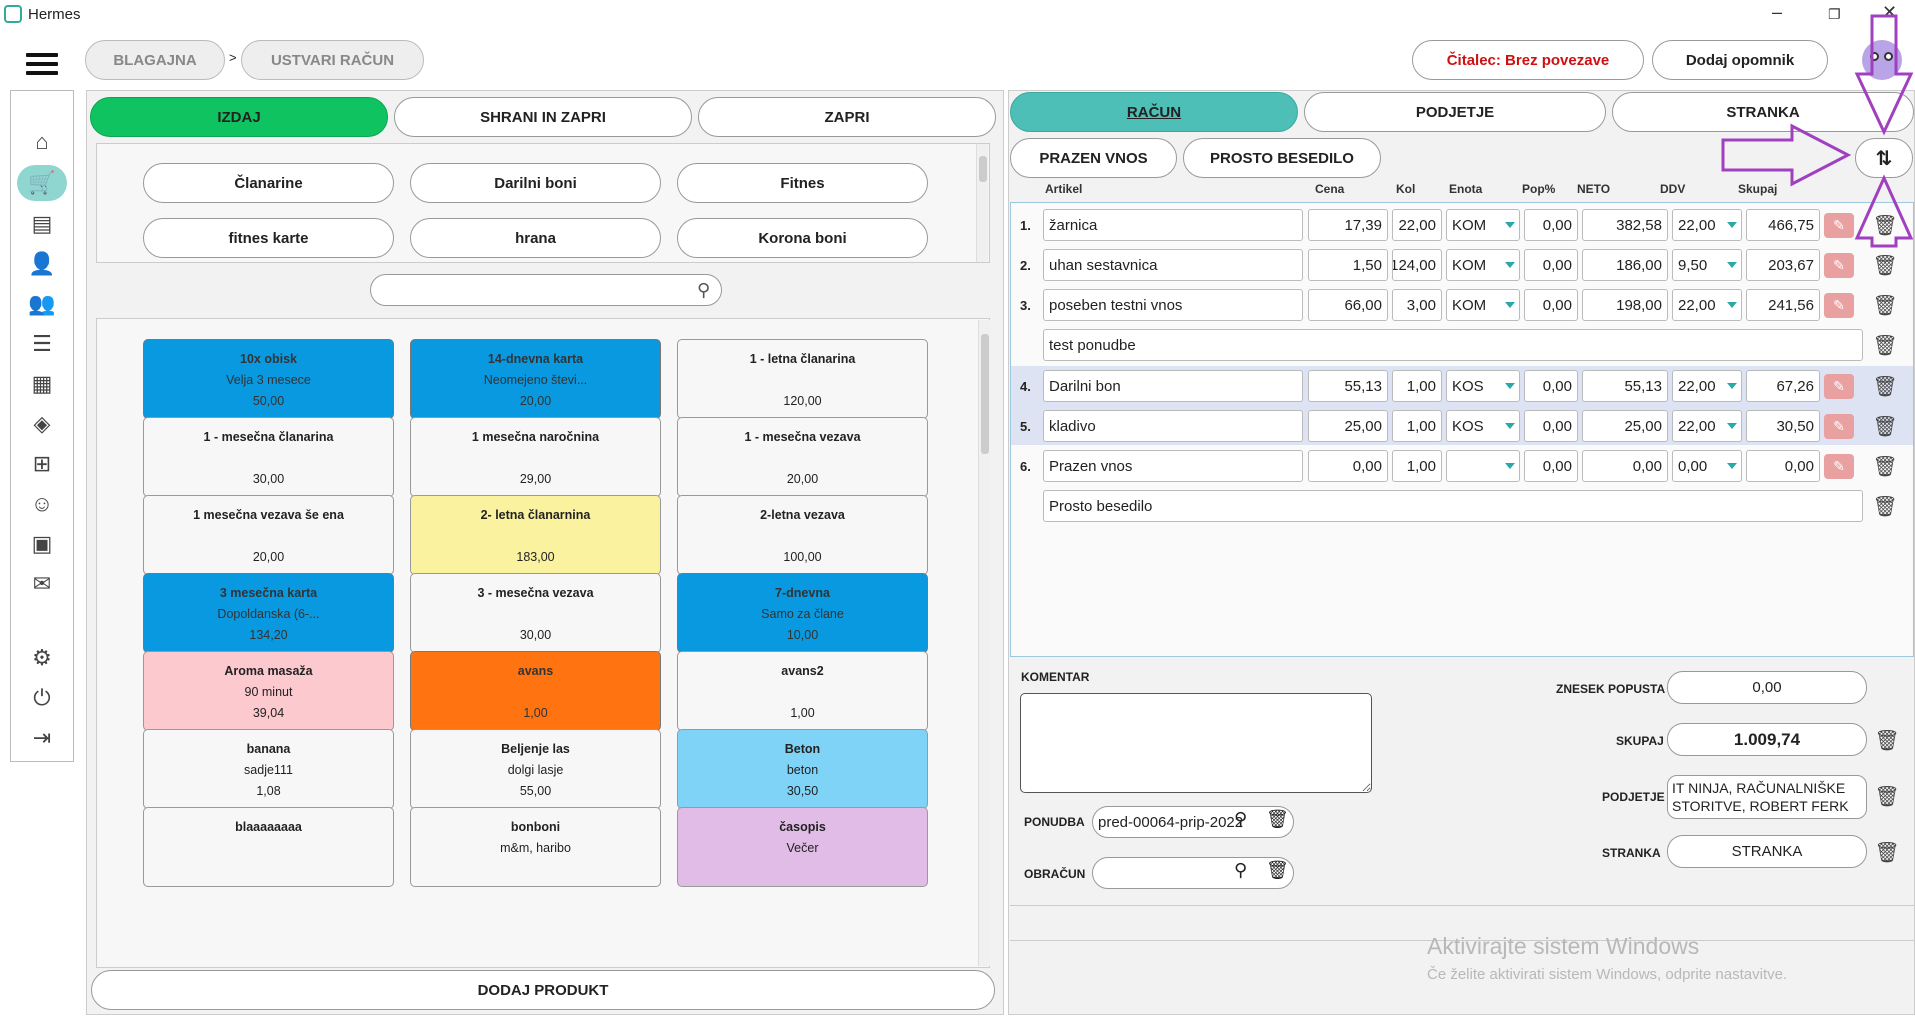 This screenshot has width=1915, height=1022. I want to click on cart-icon: 🛒, so click(42, 183).